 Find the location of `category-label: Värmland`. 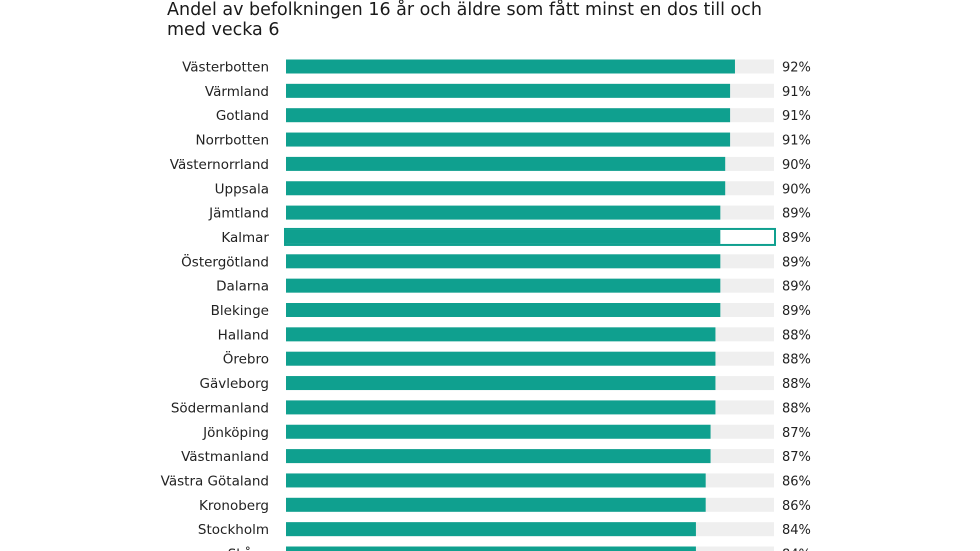

category-label: Värmland is located at coordinates (237, 92).